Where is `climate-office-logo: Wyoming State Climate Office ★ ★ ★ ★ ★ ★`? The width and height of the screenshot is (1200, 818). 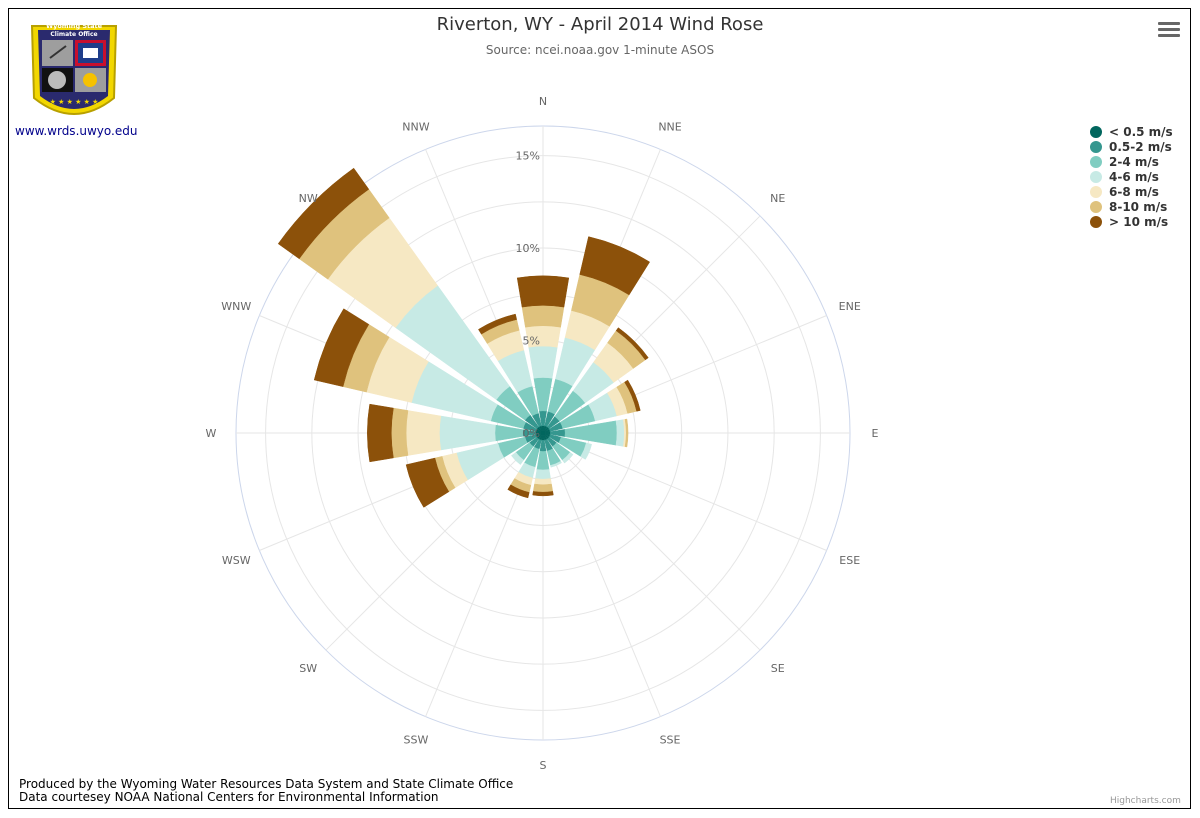 climate-office-logo: Wyoming State Climate Office ★ ★ ★ ★ ★ ★ is located at coordinates (74, 68).